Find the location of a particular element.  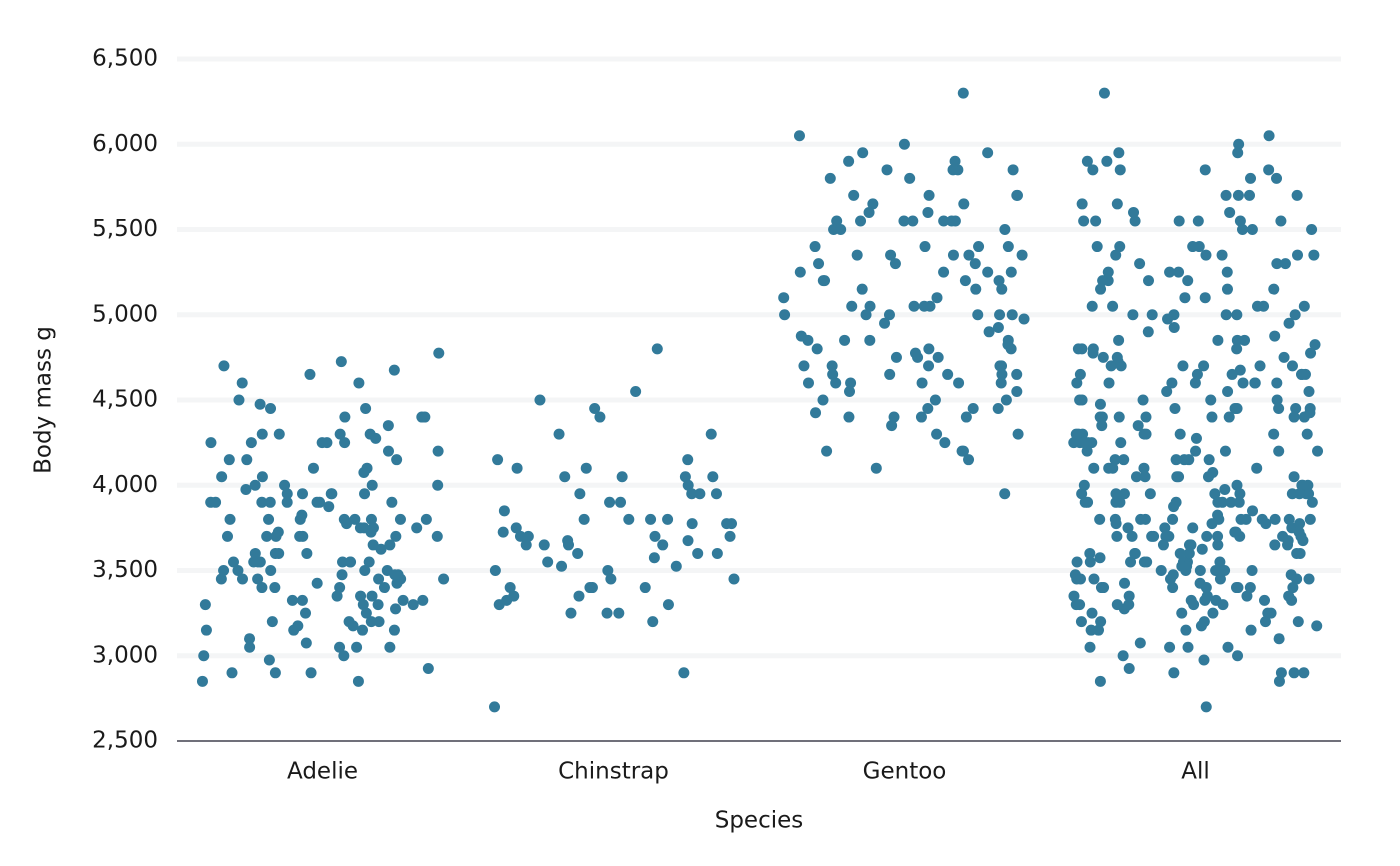

x-tick-label: All is located at coordinates (1195, 772).